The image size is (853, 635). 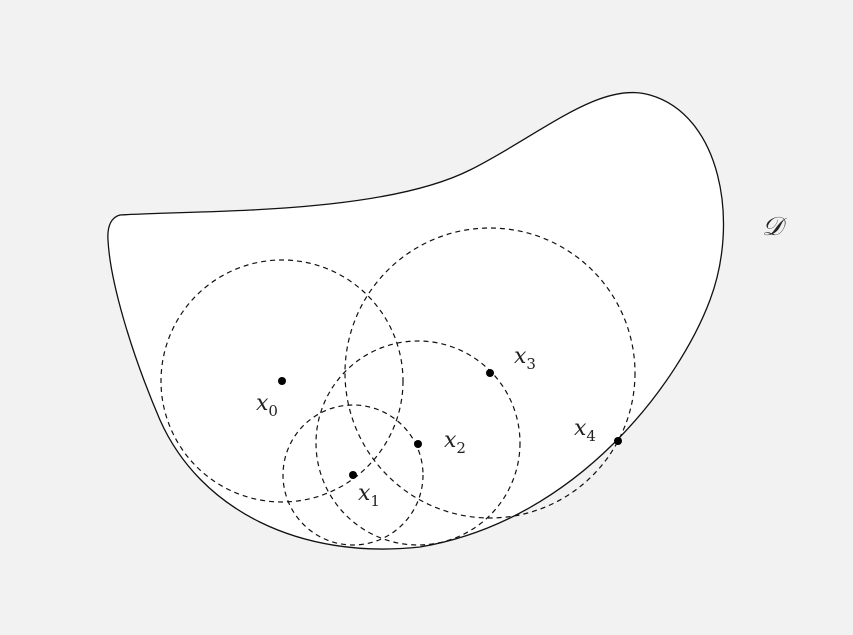 I want to click on point-index: 3, so click(x=531, y=364).